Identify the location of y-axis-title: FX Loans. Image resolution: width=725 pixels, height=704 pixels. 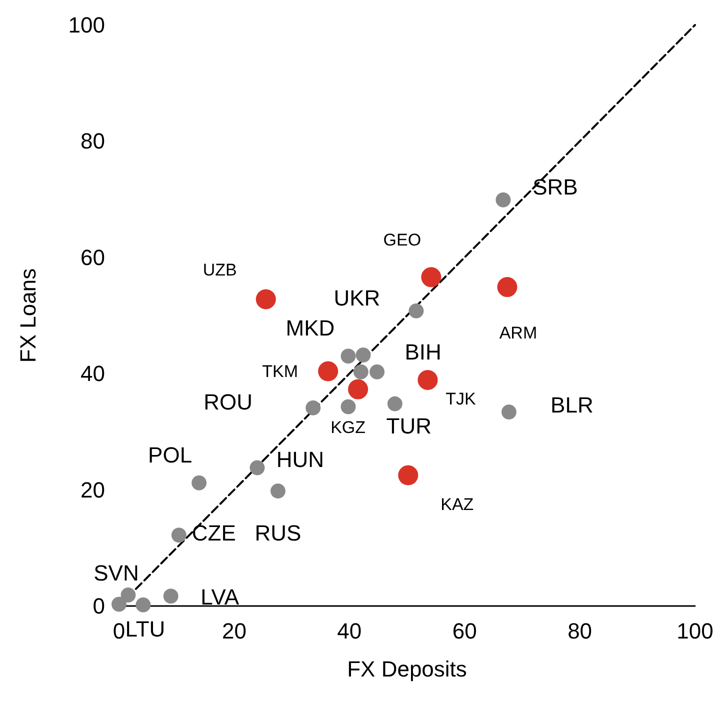
(28, 315).